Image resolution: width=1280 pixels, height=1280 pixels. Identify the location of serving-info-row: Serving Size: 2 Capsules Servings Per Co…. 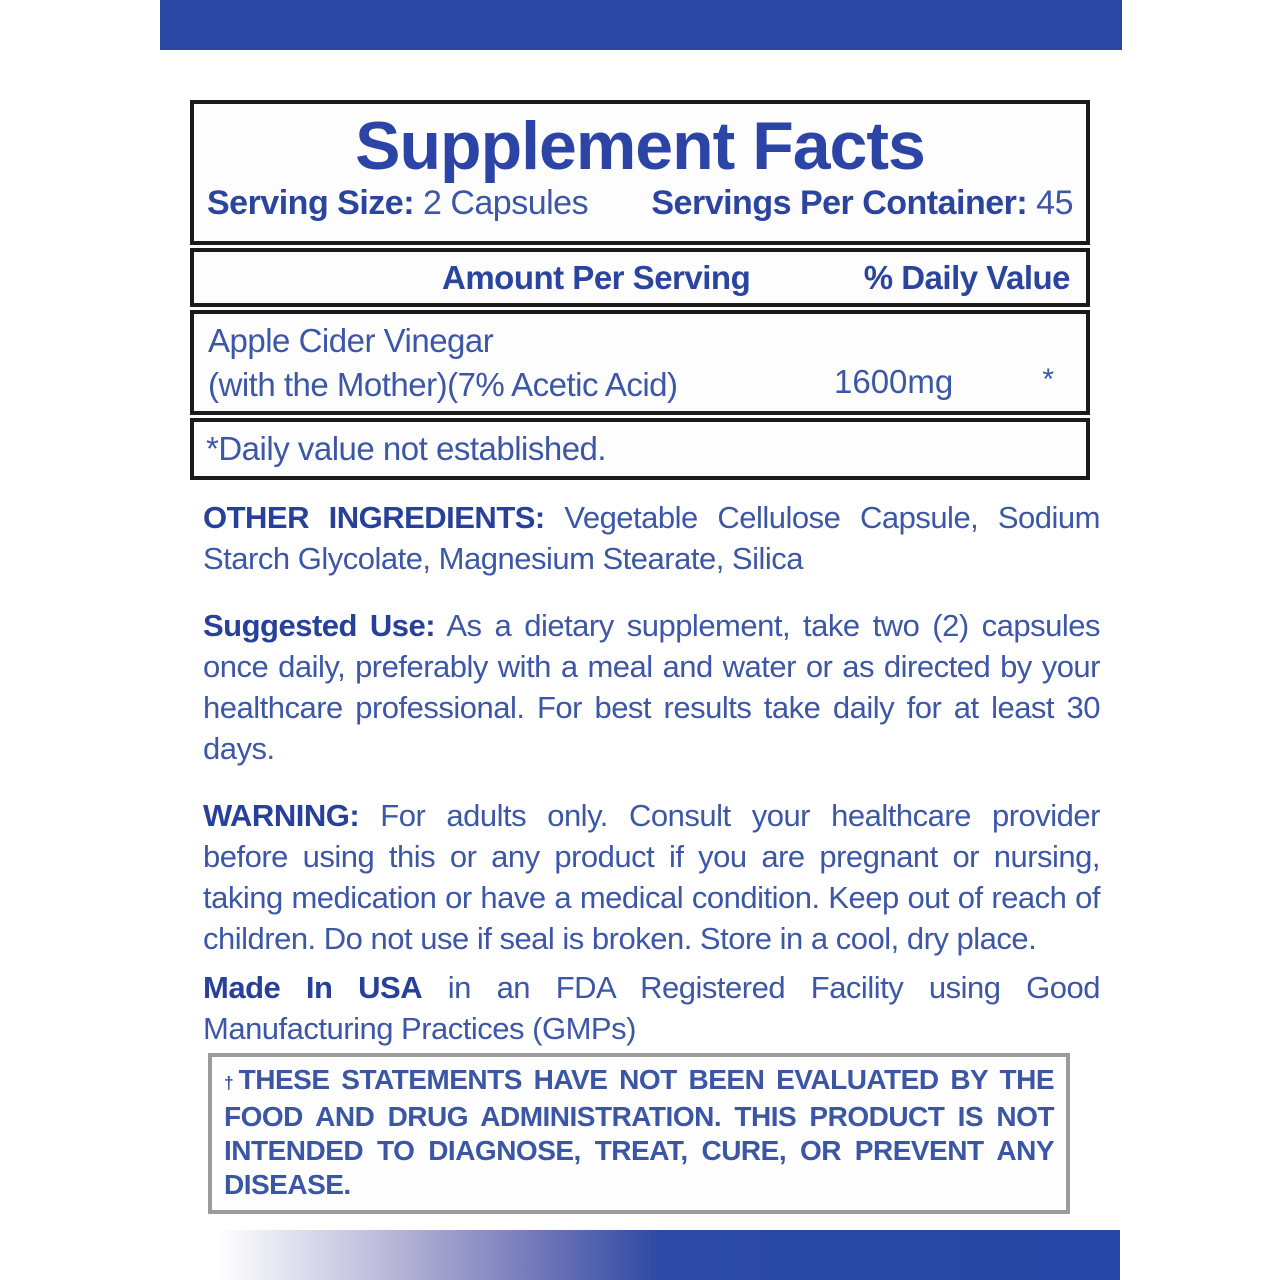
(640, 202).